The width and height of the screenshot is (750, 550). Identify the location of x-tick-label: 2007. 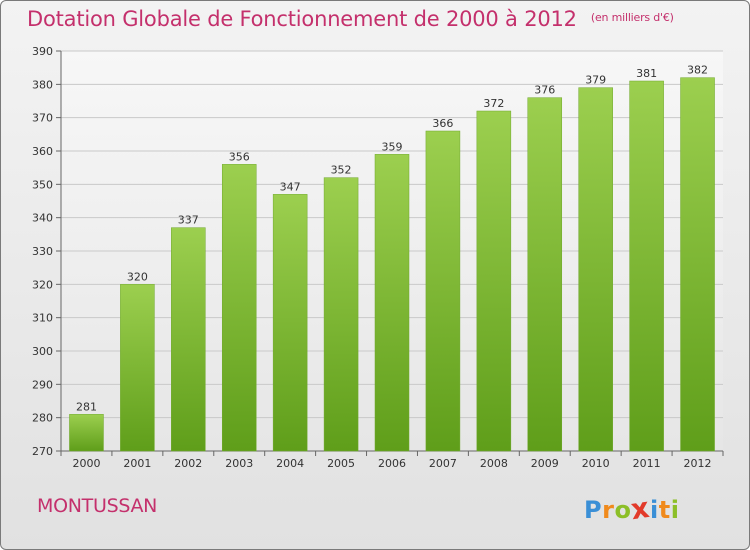
(443, 463).